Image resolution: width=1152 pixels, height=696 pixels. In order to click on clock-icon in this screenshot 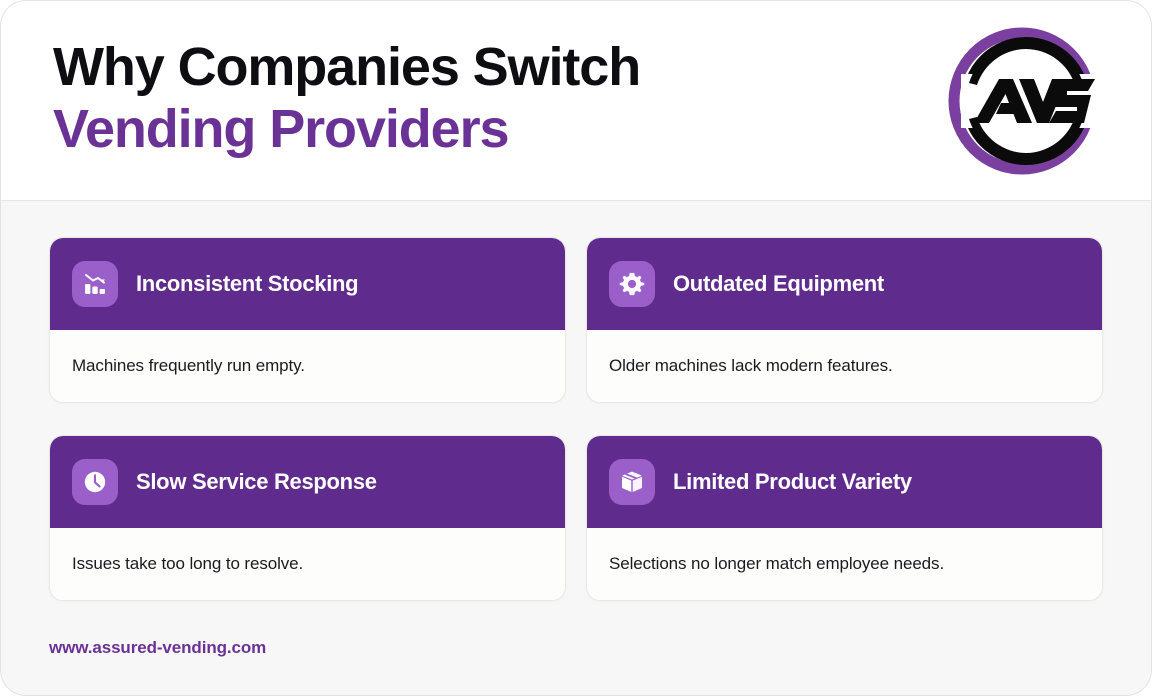, I will do `click(95, 482)`.